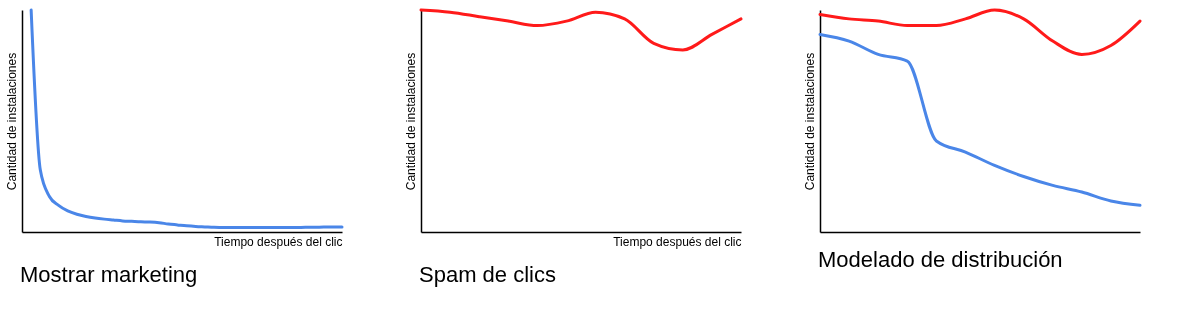 This screenshot has width=1200, height=324. Describe the element at coordinates (940, 259) in the screenshot. I see `text: Modelado de distribución` at that location.